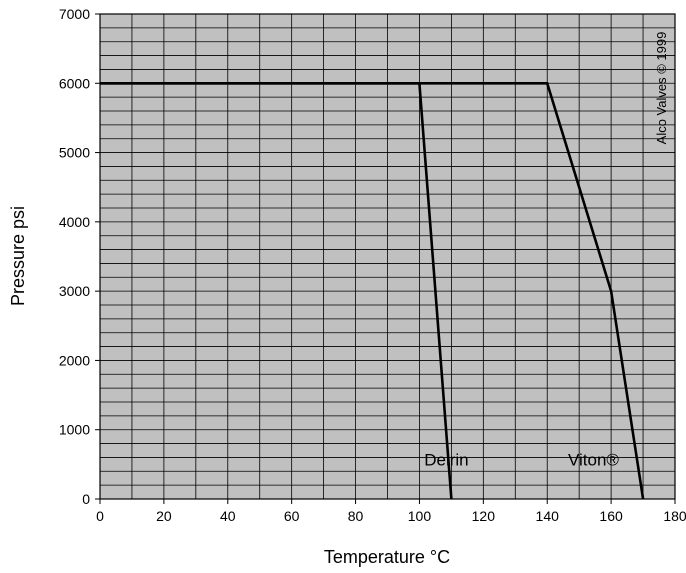 The image size is (686, 573). I want to click on series-label-viton: Viton®, so click(593, 460).